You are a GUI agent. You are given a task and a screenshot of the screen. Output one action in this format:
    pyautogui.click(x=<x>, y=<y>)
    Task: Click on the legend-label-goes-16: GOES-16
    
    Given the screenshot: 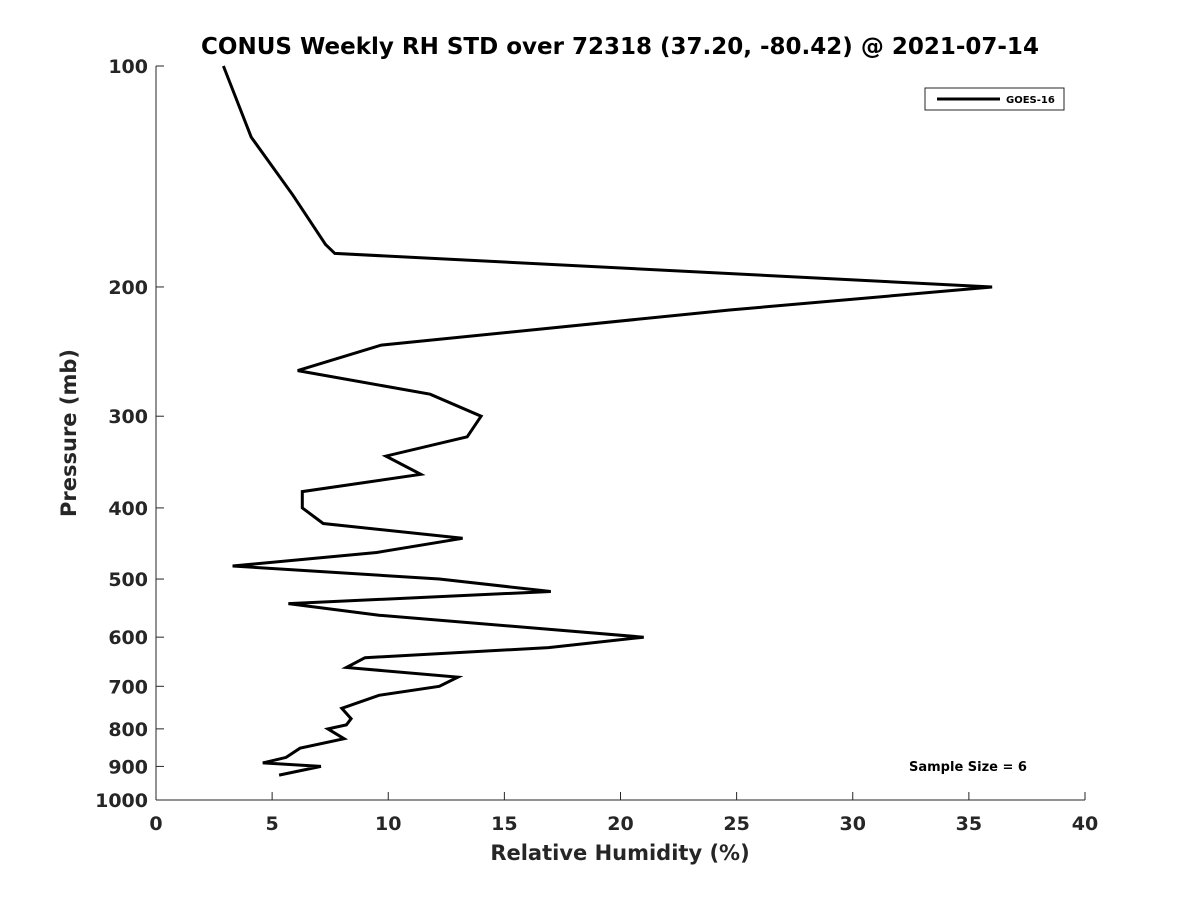 What is the action you would take?
    pyautogui.click(x=1030, y=100)
    